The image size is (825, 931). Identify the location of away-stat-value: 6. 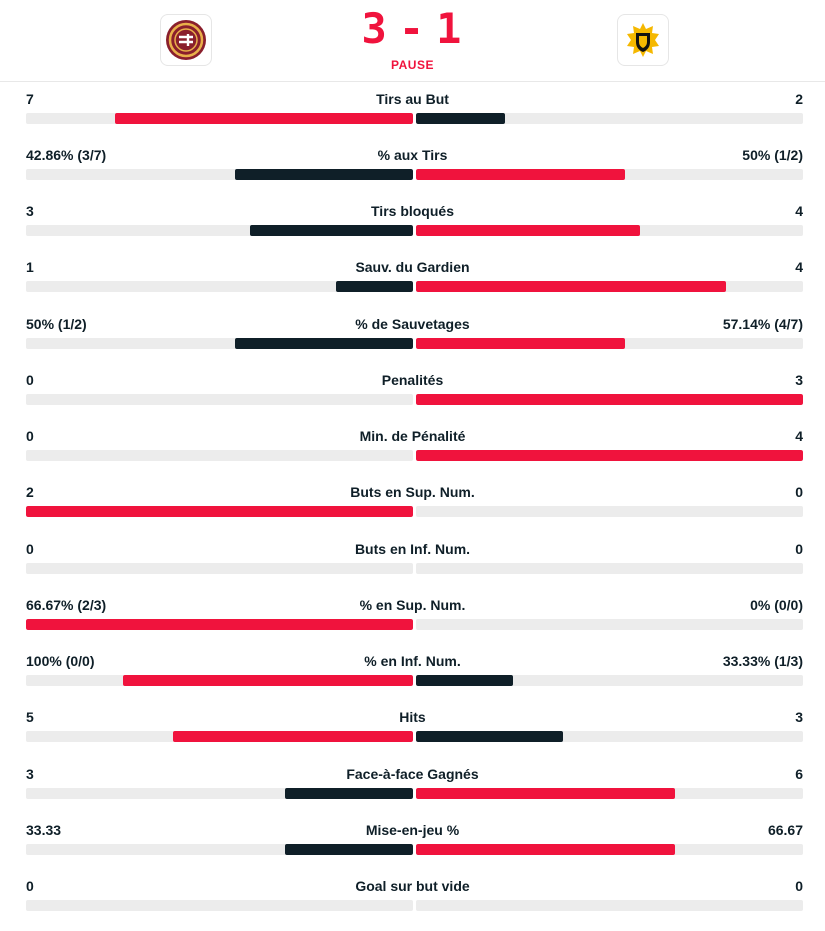
(799, 774).